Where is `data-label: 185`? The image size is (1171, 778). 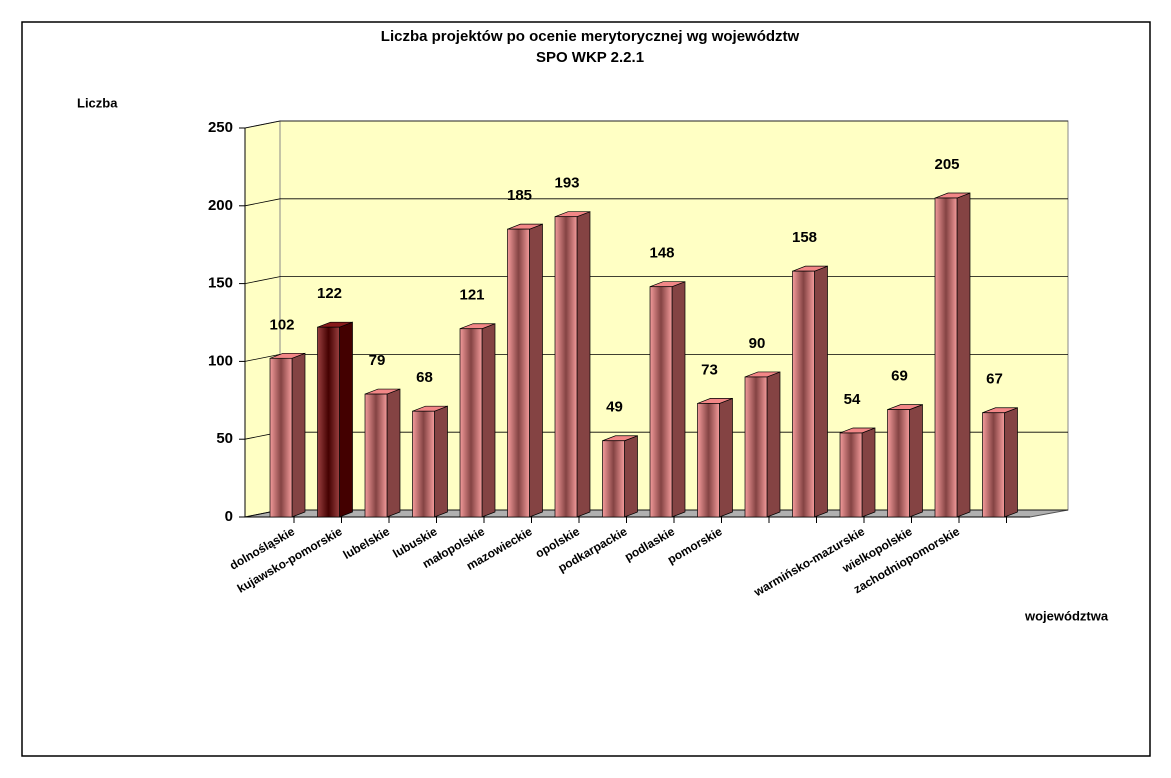 data-label: 185 is located at coordinates (519, 195).